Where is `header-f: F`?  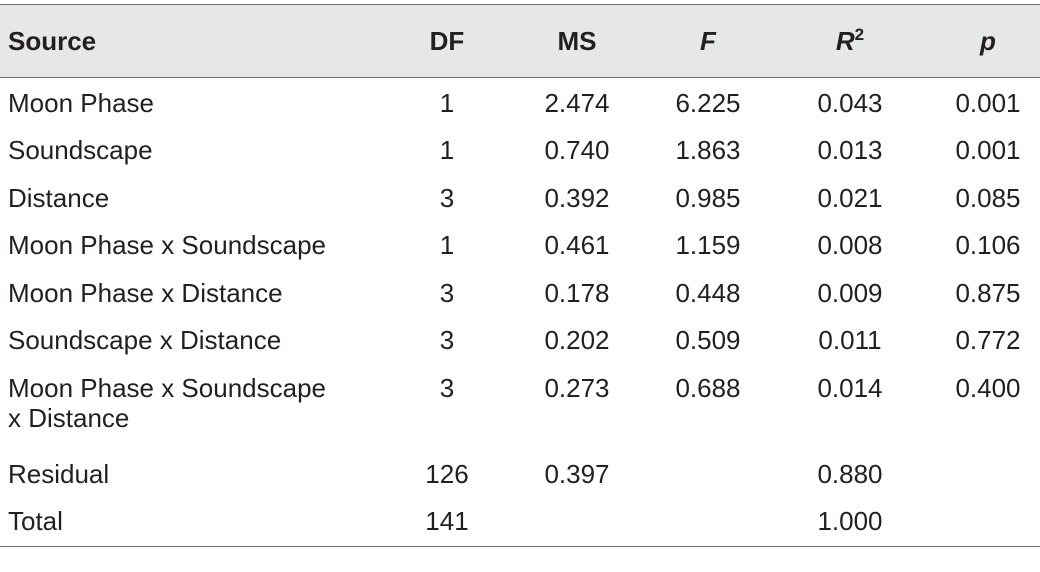 header-f: F is located at coordinates (708, 40).